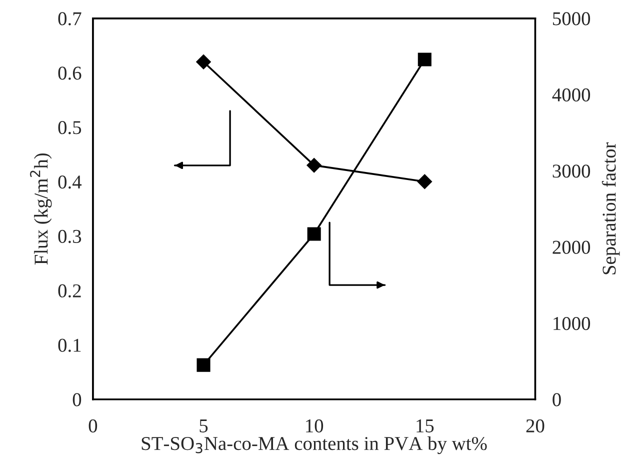 This screenshot has height=459, width=641. I want to click on y2-tick-label: 0, so click(556, 399).